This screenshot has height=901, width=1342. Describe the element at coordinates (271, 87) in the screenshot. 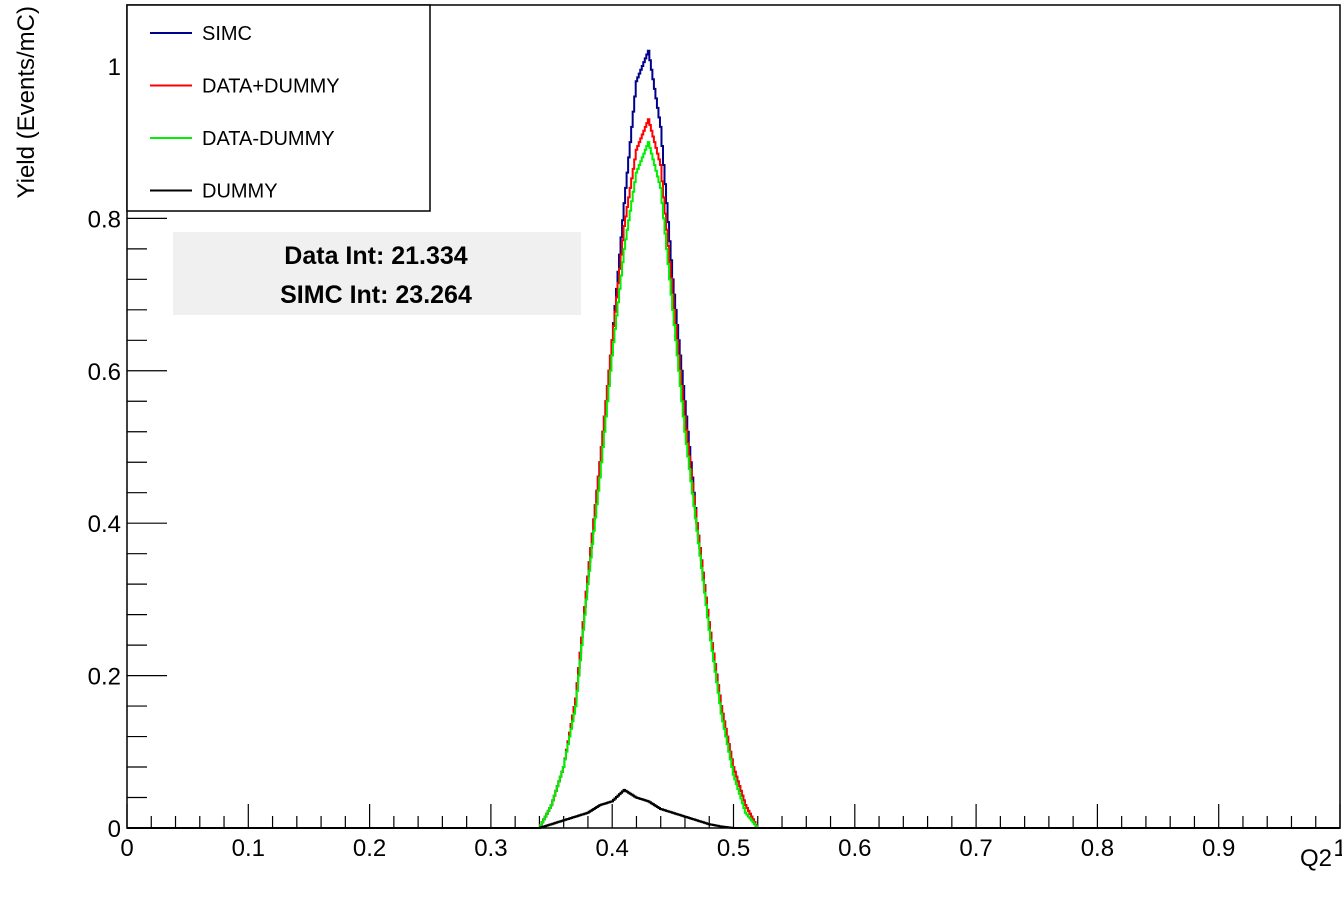

I see `legend-label: DATA+DUMMY` at that location.